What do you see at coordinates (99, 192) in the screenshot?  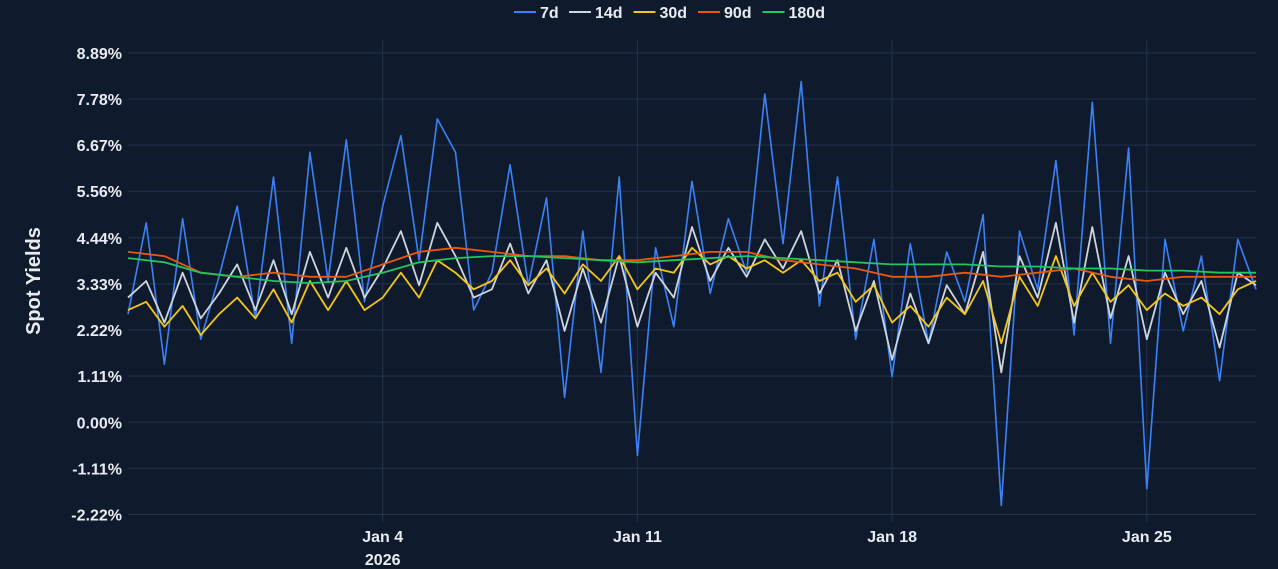 I see `y-tick-label: 5.56%` at bounding box center [99, 192].